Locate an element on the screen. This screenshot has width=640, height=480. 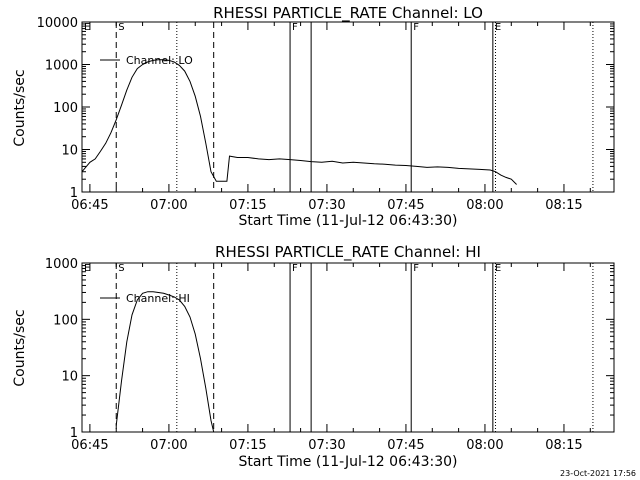
chart-title: RHESSI PARTICLE_RATE Channel: LO is located at coordinates (348, 13).